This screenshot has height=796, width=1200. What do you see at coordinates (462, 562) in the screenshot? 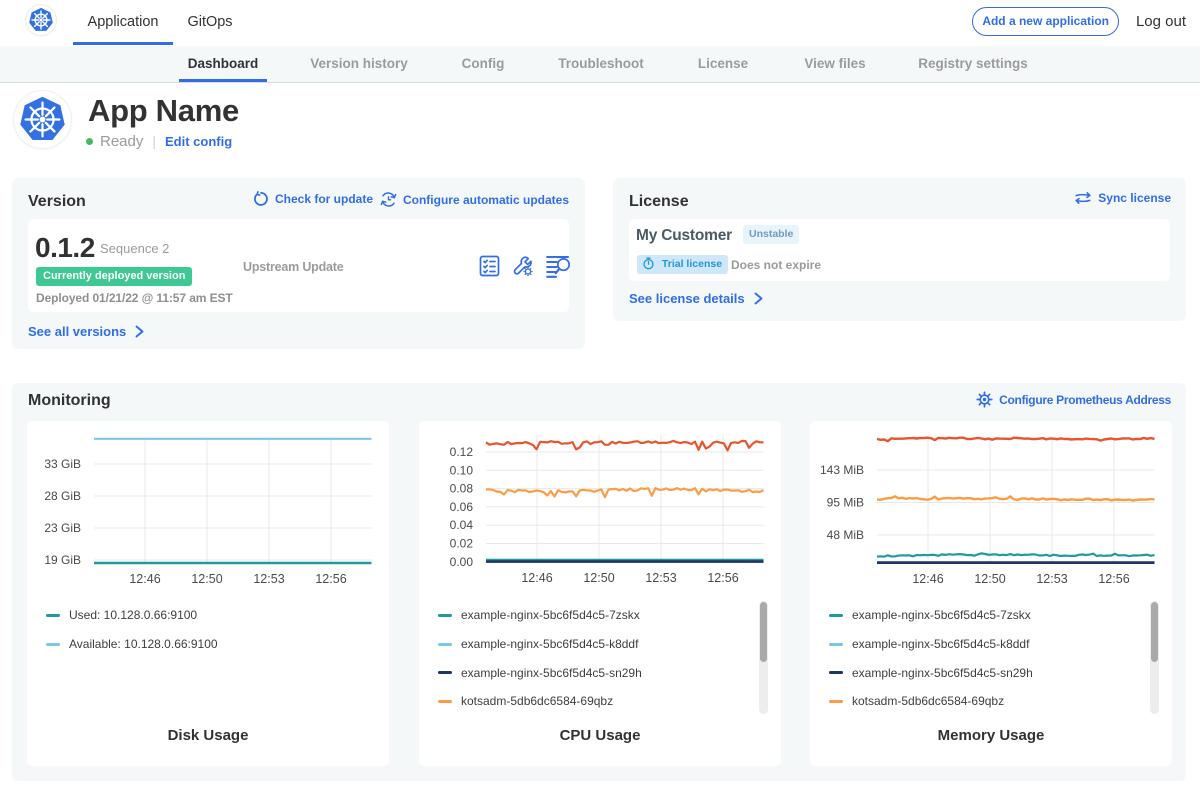
I see `svg-text: 0.00` at bounding box center [462, 562].